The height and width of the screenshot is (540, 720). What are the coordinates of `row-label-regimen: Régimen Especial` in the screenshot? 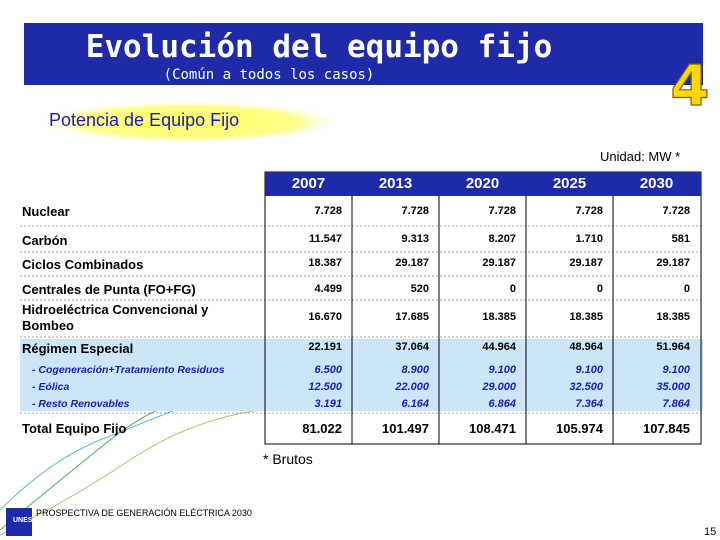 It's located at (78, 348).